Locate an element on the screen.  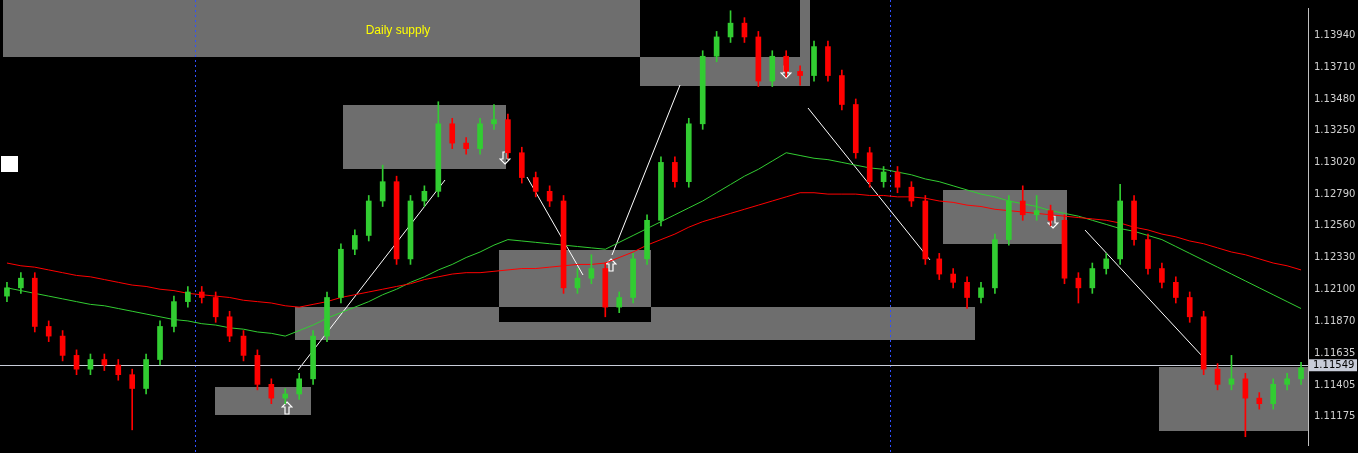
y-tick-label: 1.13020 is located at coordinates (1335, 161).